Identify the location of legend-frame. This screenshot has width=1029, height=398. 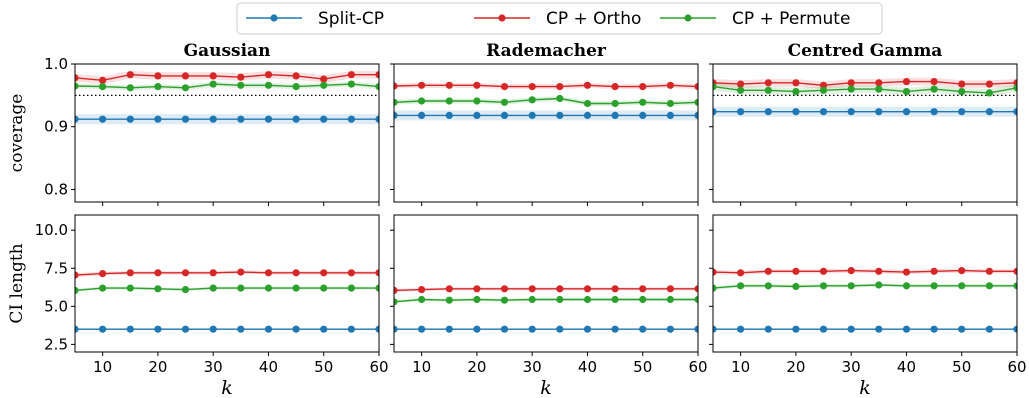
(559, 18).